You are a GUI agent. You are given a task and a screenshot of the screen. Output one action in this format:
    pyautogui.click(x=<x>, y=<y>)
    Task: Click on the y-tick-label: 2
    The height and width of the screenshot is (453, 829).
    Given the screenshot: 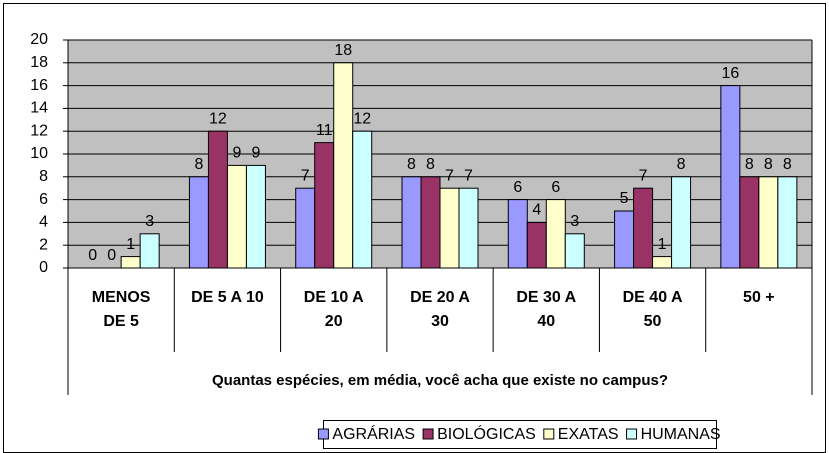 What is the action you would take?
    pyautogui.click(x=43, y=244)
    